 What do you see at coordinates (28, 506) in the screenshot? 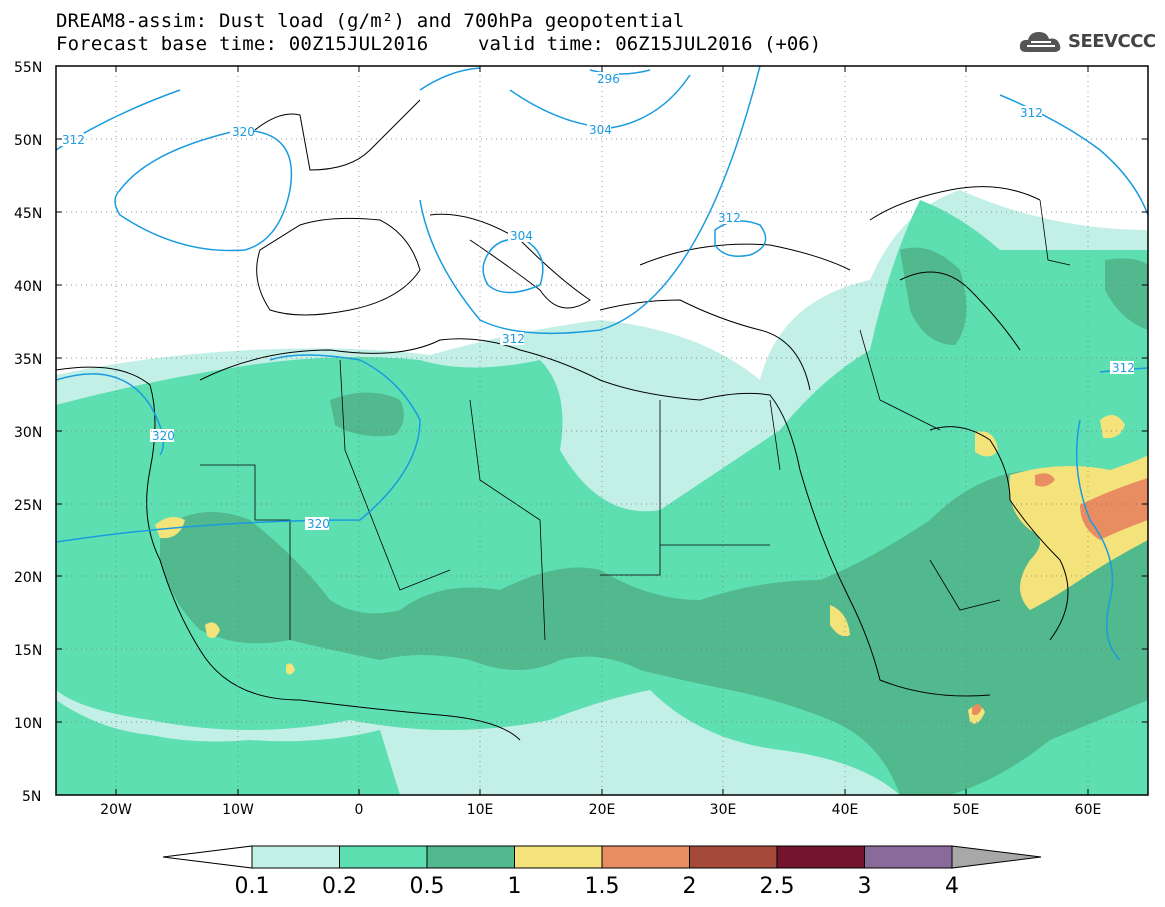
I see `lat-label: 25N` at bounding box center [28, 506].